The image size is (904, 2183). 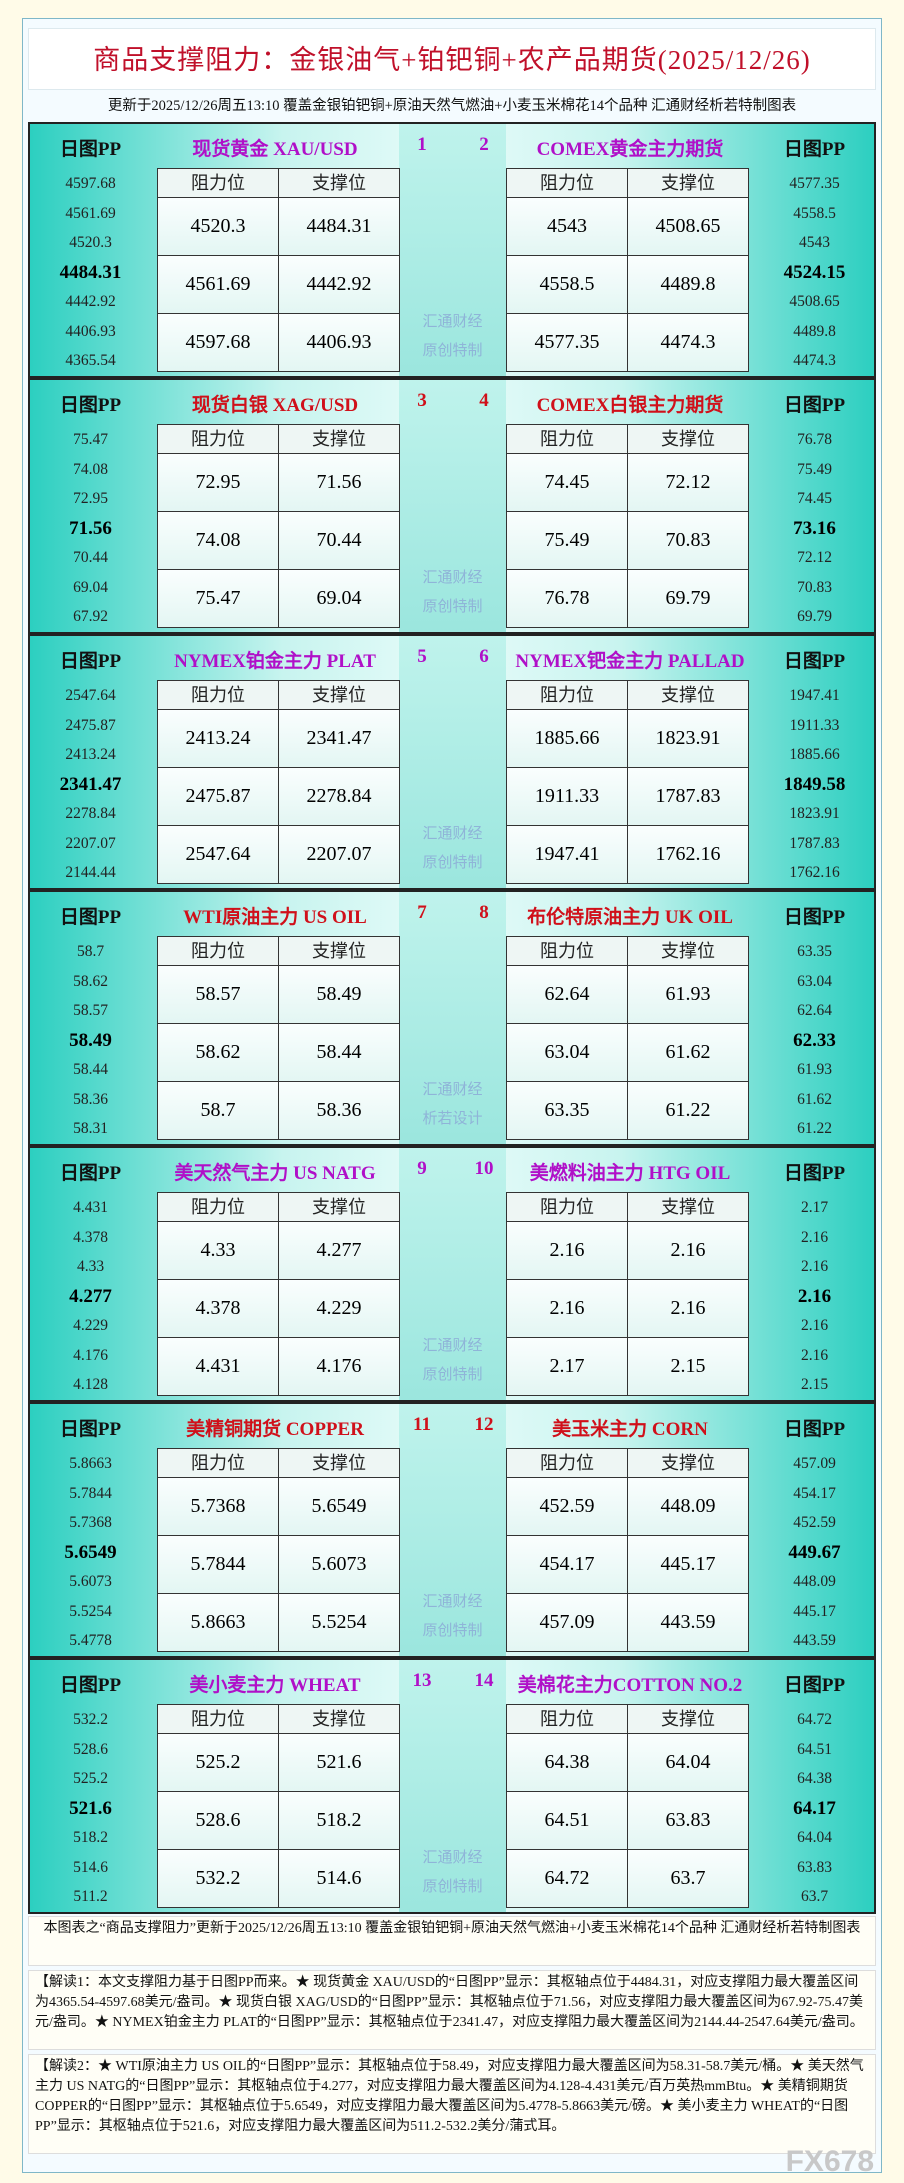 What do you see at coordinates (339, 1878) in the screenshot?
I see `table-cell: 514.6` at bounding box center [339, 1878].